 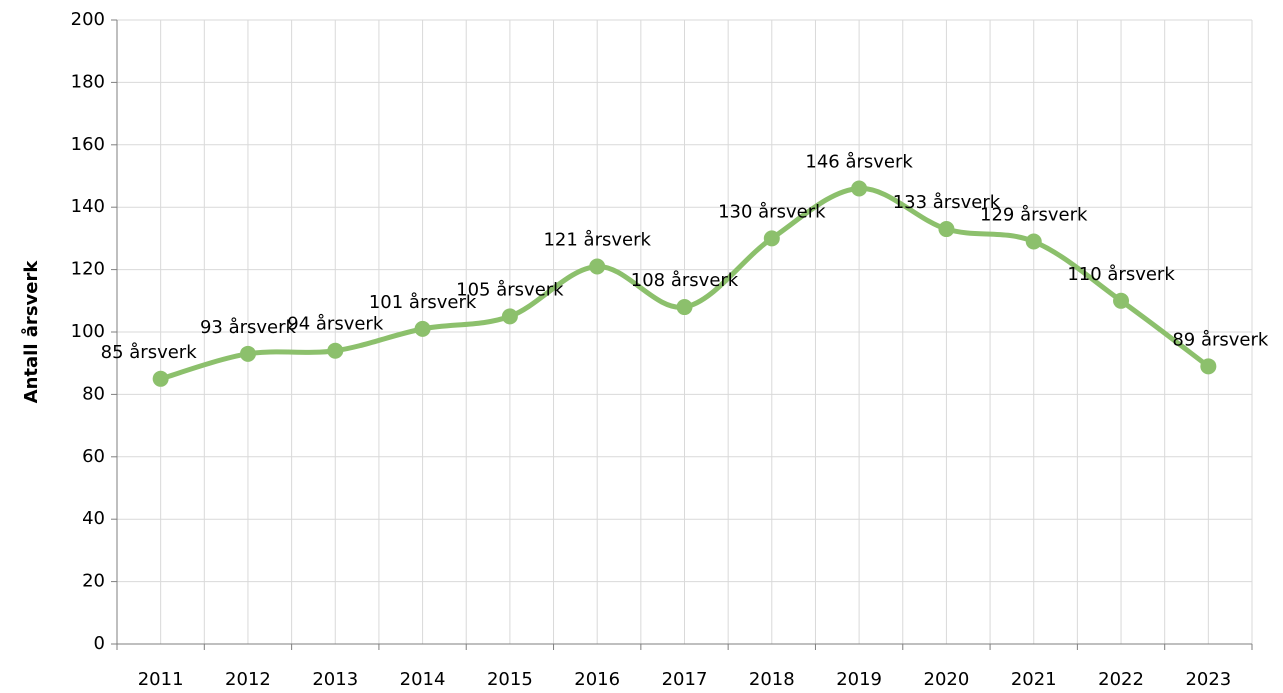 I want to click on y-tick-label: 160, so click(x=88, y=144).